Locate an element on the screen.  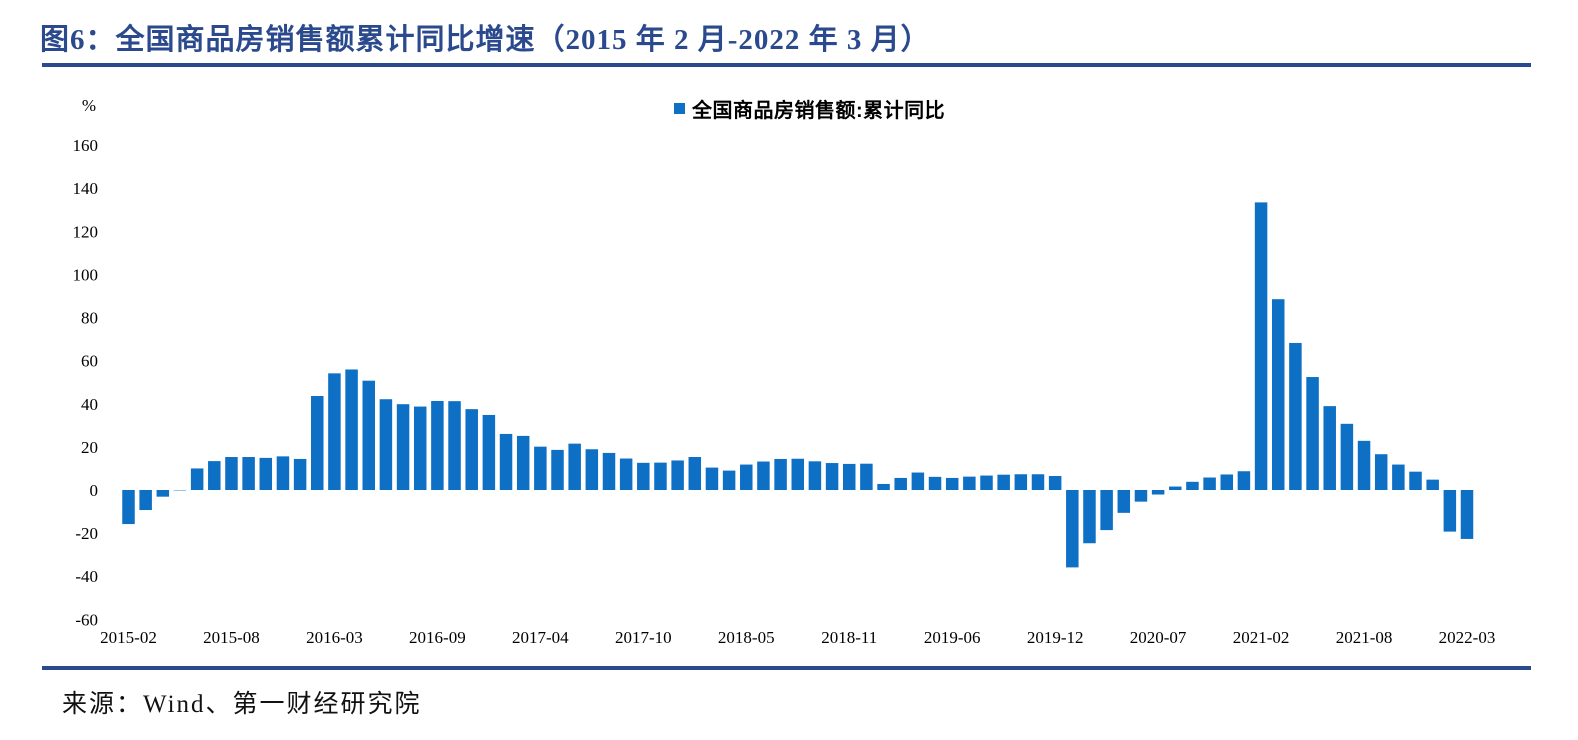
figure-title: 图6：全国商品房销售额累计同比增速（2015 年 2 月-2022 年 3 月） is located at coordinates (485, 40).